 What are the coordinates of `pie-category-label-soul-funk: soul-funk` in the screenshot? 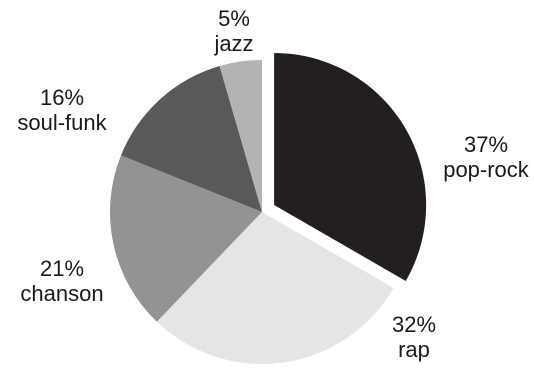 It's located at (62, 122).